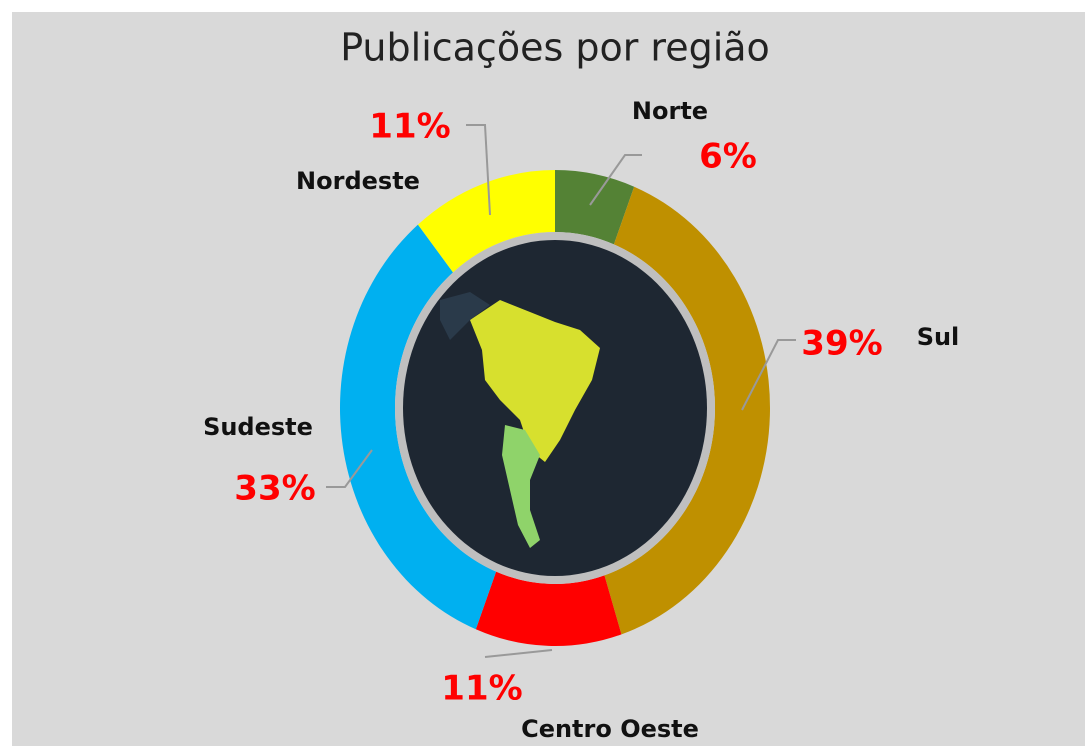  Describe the element at coordinates (520, 420) in the screenshot. I see `map-decoration` at that location.